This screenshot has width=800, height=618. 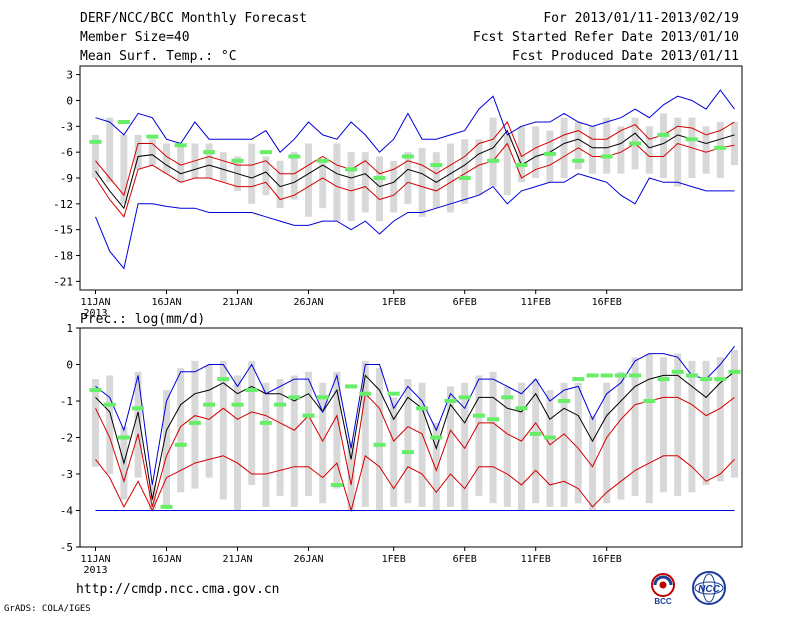 What do you see at coordinates (415, 121) in the screenshot?
I see `outer-spread-line` at bounding box center [415, 121].